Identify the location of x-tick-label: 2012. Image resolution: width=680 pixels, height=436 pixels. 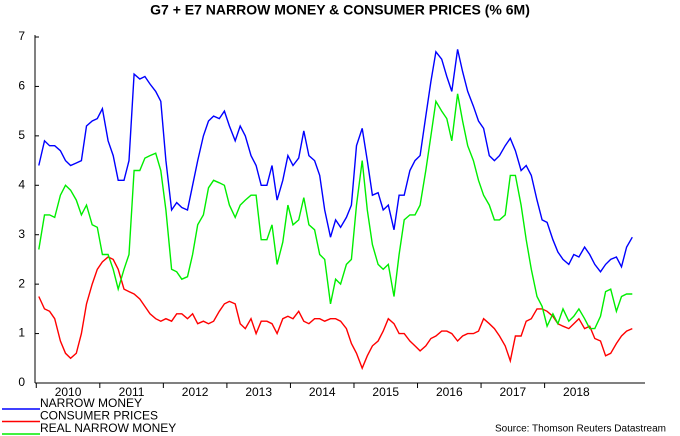
(195, 392).